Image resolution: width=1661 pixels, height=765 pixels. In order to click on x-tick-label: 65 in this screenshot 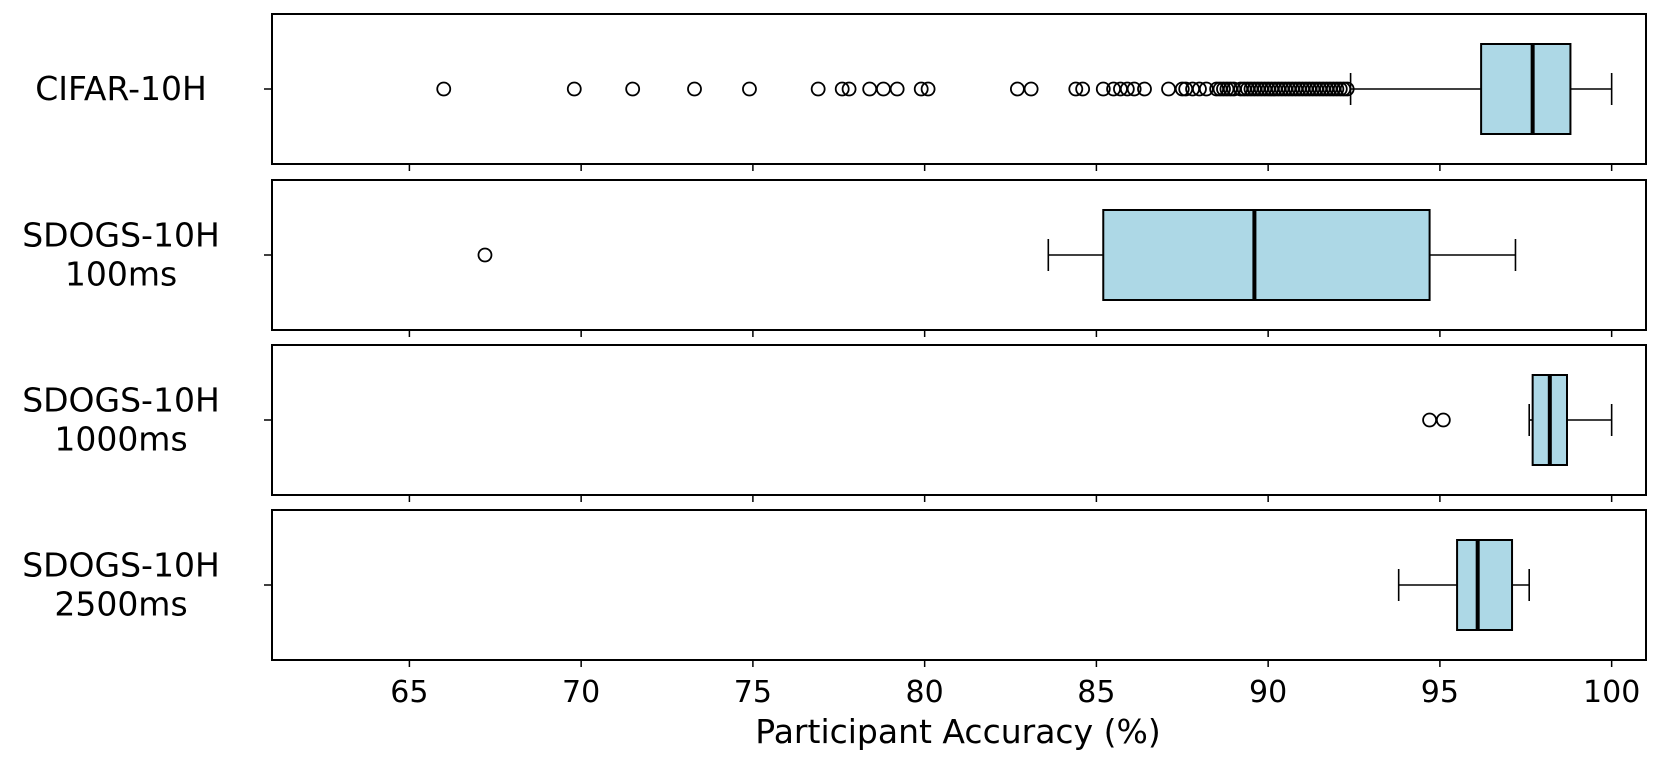, I will do `click(409, 692)`.